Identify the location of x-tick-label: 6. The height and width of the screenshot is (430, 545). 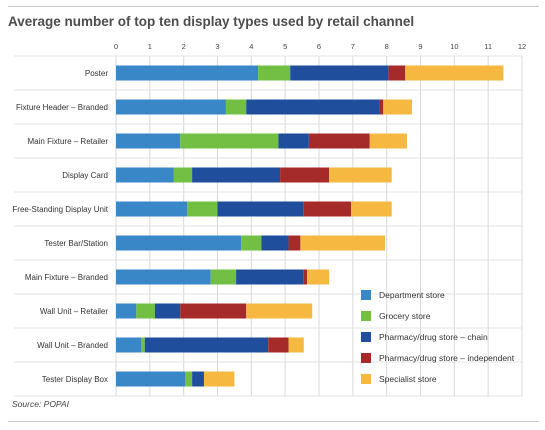
(319, 46).